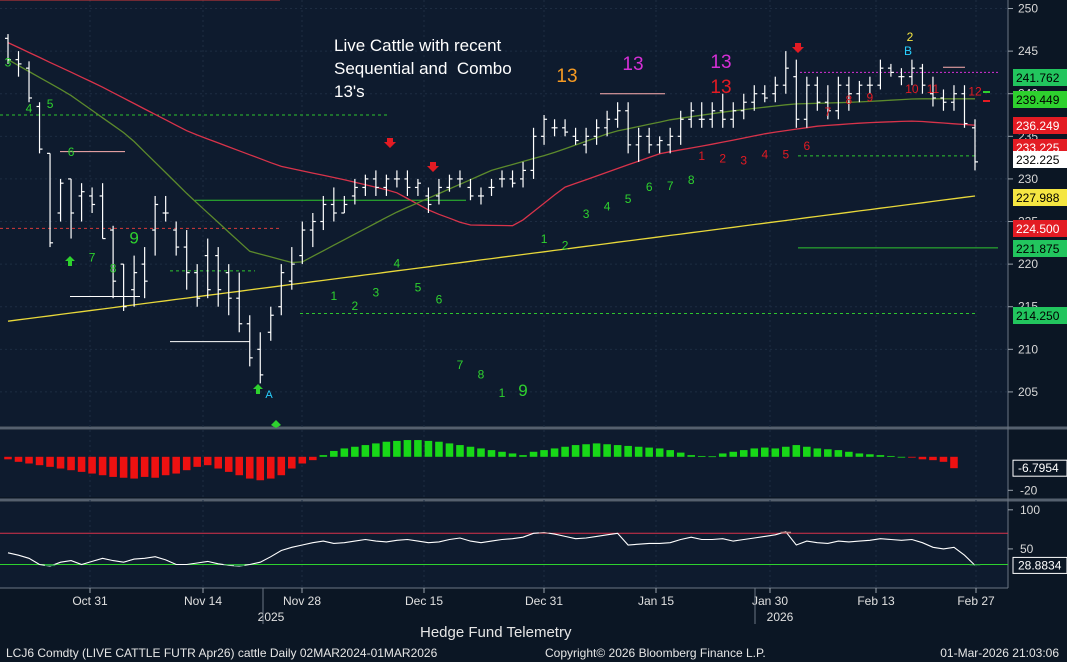 This screenshot has height=662, width=1067. What do you see at coordinates (1038, 198) in the screenshot?
I see `price-label-text: 227.988` at bounding box center [1038, 198].